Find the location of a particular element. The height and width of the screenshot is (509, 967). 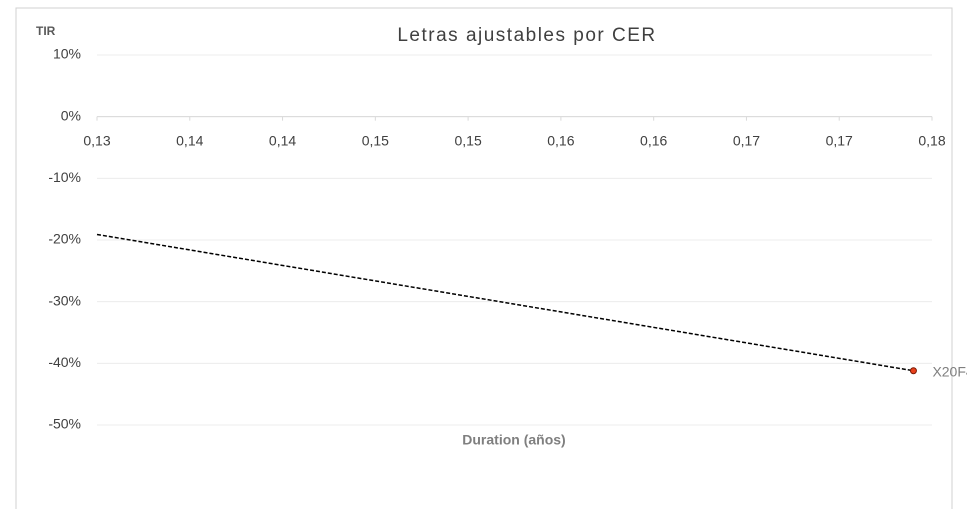

x-tick-label: 0,13 is located at coordinates (96, 140).